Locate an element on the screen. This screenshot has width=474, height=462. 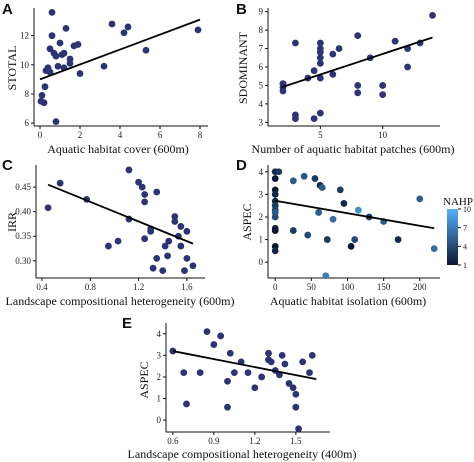
panel-d-plot: 0 50 100 150 200 0 1 2 3 4 is located at coordinates (349, 228).